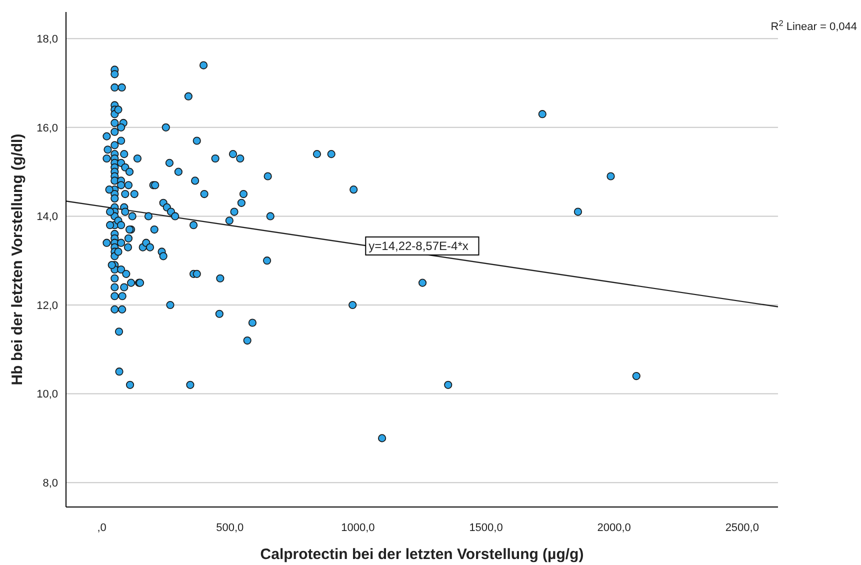 The width and height of the screenshot is (861, 565). I want to click on y-axis-title: Hb bei der letzten Vorstellung (g/dl), so click(17, 260).